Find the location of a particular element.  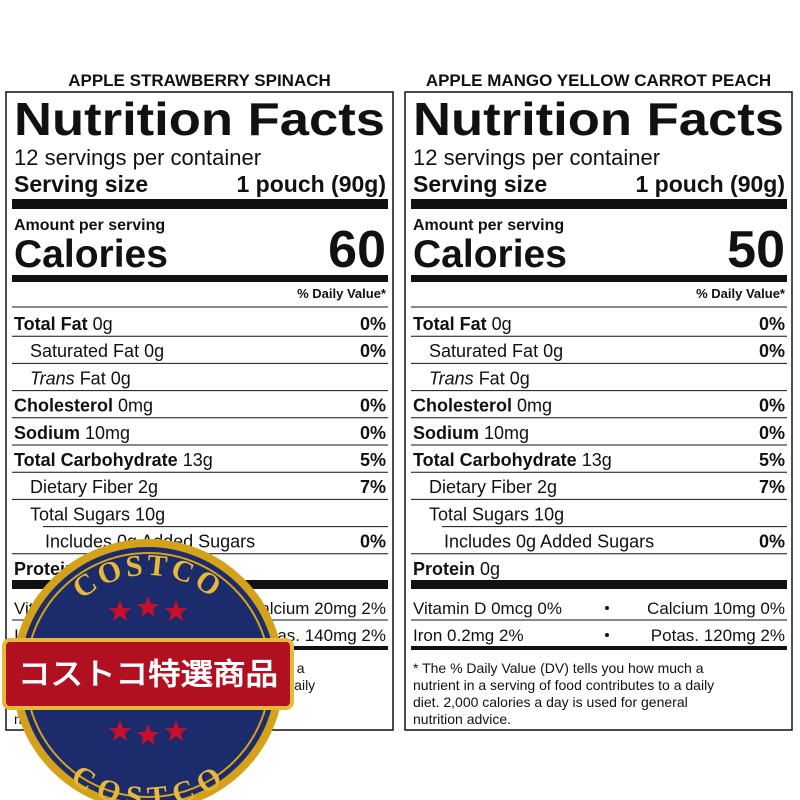

nutrient-name: Fat 0g is located at coordinates (105, 378).